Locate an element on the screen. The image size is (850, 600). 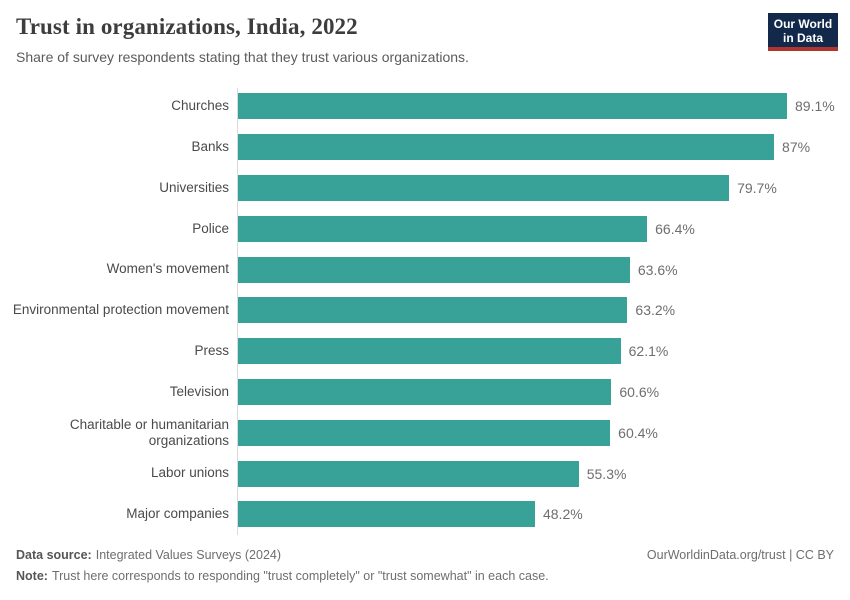
bar-area: 63.6% is located at coordinates (543, 269).